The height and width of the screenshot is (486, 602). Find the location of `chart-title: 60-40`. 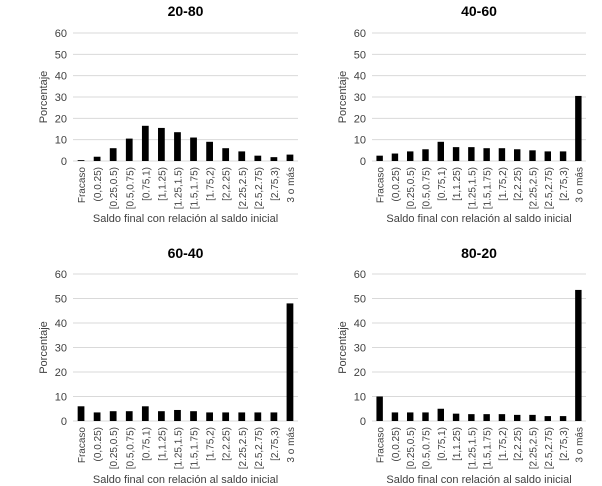

chart-title: 60-40 is located at coordinates (186, 253).